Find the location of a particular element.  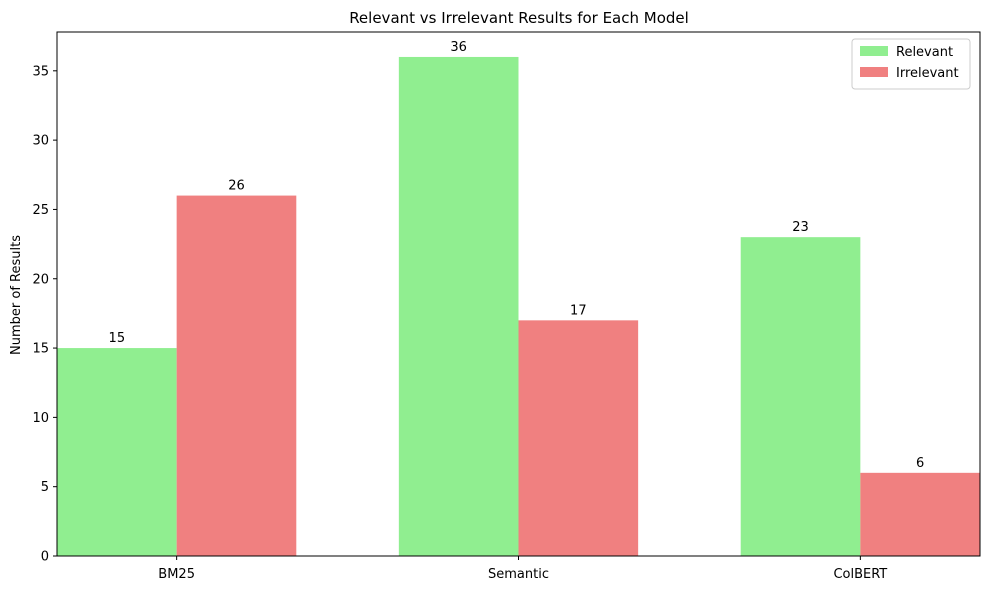

y-tick-label: 20 is located at coordinates (40, 279).